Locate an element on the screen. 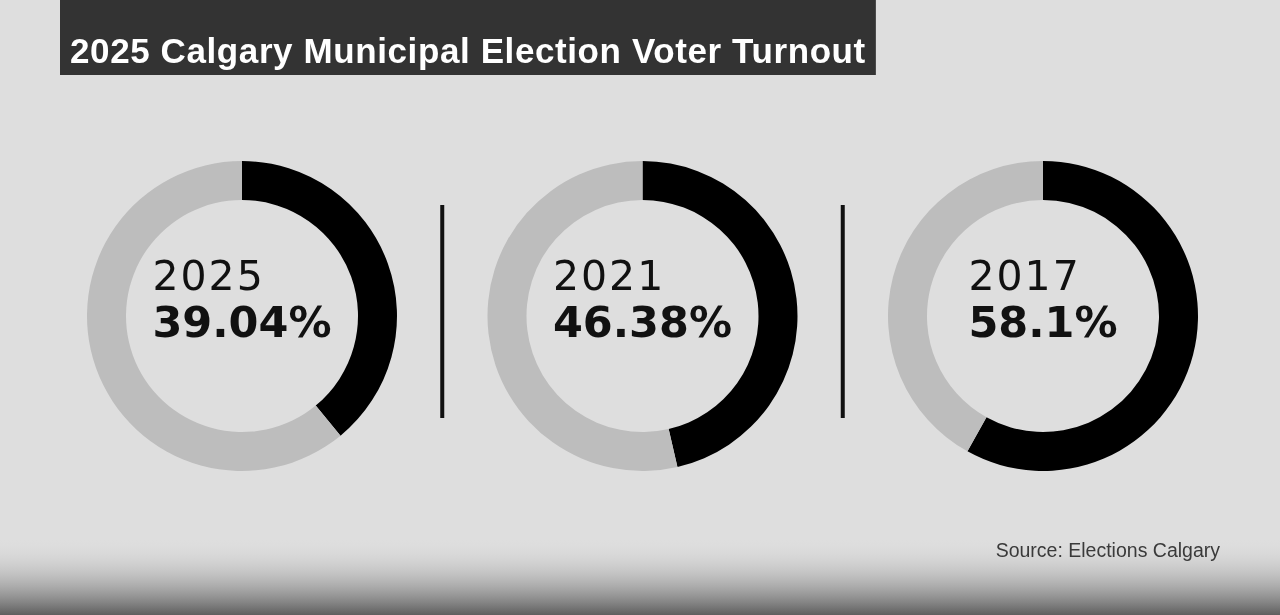 This screenshot has height=615, width=1280. text: 2021 is located at coordinates (609, 276).